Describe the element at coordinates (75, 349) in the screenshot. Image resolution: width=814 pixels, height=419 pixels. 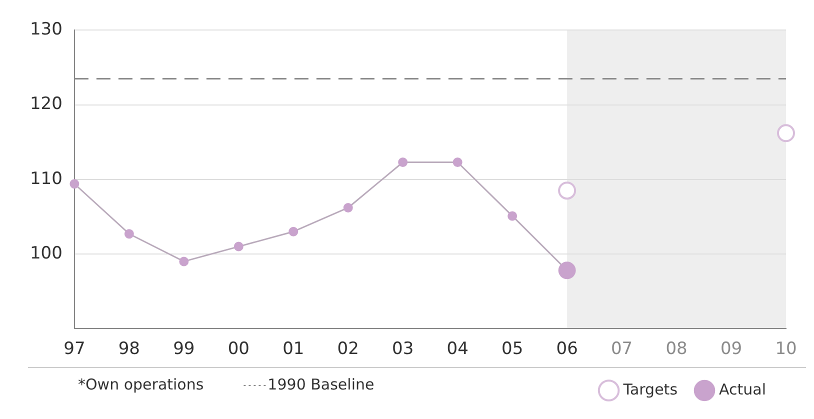
I see `x-tick-label: 97` at that location.